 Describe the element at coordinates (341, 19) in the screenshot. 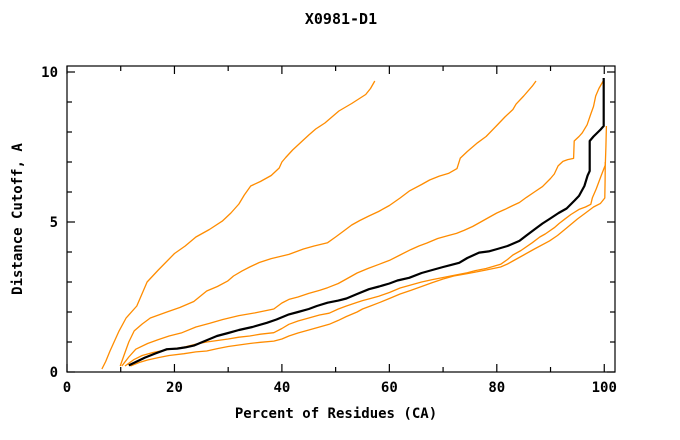

I see `chart-title: X0981-D1` at that location.